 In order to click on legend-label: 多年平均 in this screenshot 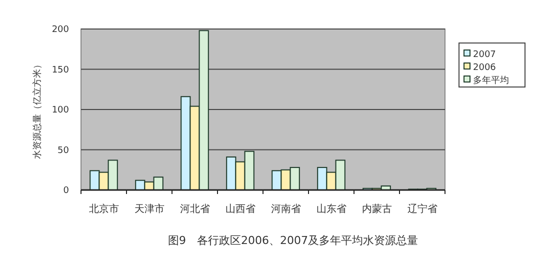, I will do `click(491, 80)`.